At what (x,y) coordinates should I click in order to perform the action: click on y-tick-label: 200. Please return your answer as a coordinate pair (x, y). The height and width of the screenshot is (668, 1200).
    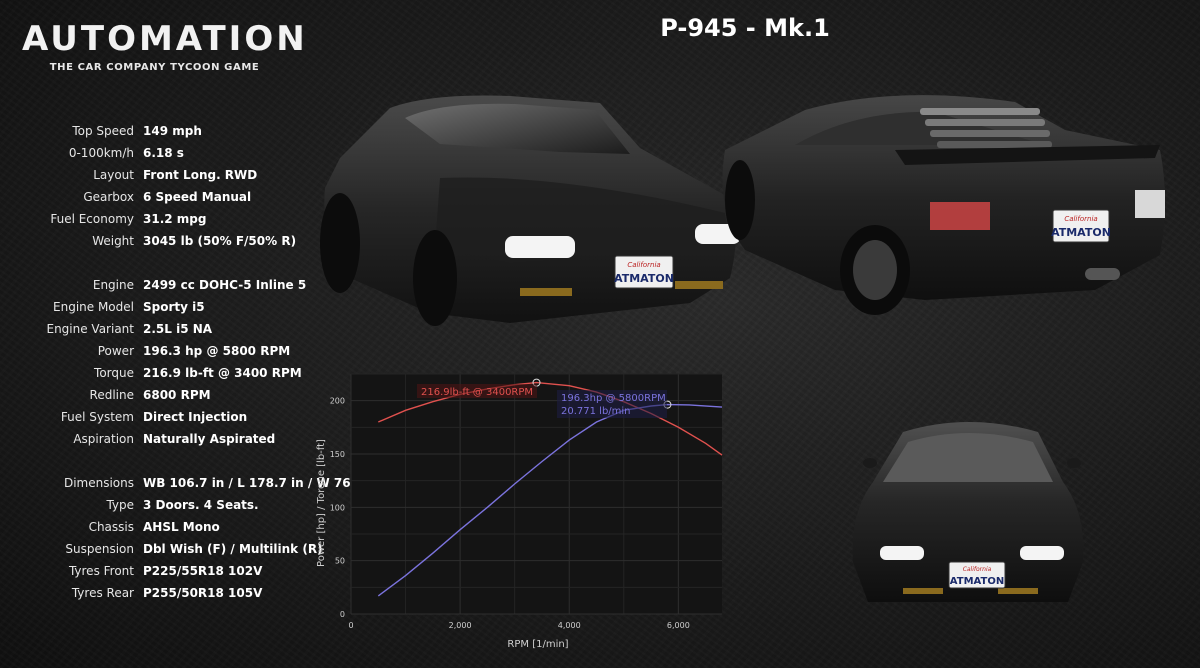
    Looking at the image, I should click on (337, 401).